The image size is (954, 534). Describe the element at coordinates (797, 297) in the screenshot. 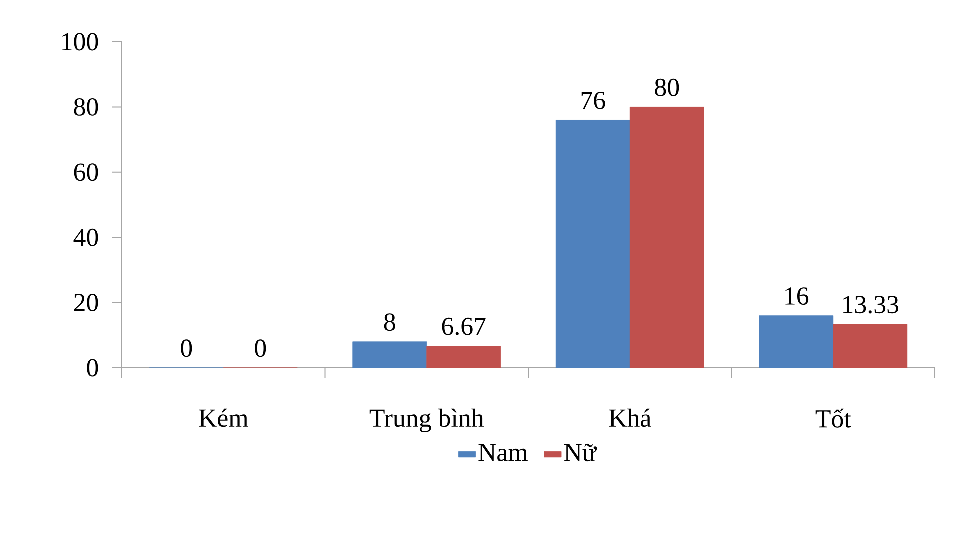

I see `data-label: 16` at that location.